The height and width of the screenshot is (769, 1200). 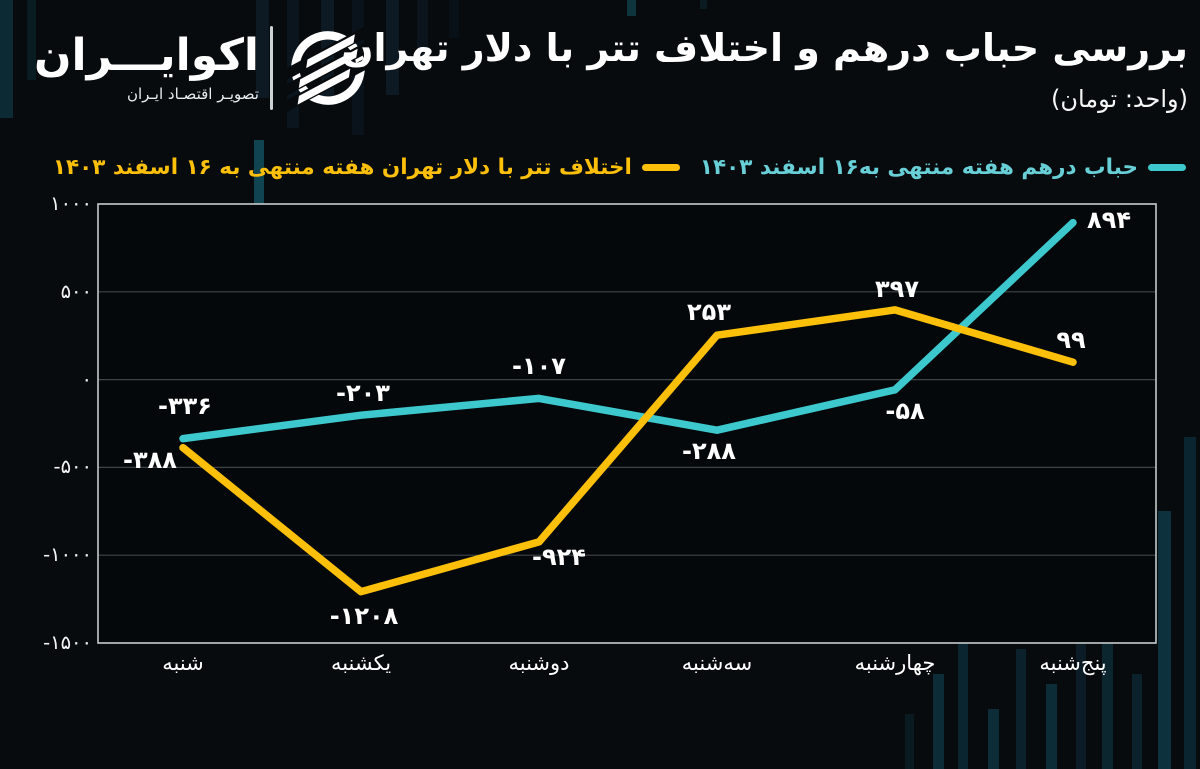 What do you see at coordinates (150, 460) in the screenshot?
I see `data-label: -۳۸۸` at bounding box center [150, 460].